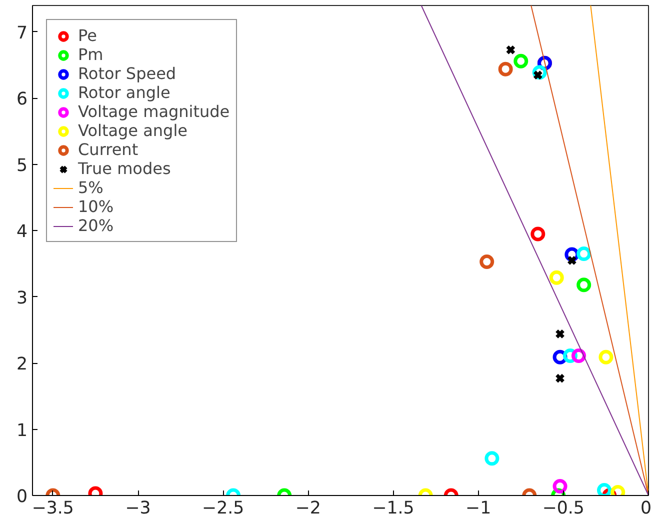  Describe the element at coordinates (91, 187) in the screenshot. I see `legend-label: 5%` at that location.